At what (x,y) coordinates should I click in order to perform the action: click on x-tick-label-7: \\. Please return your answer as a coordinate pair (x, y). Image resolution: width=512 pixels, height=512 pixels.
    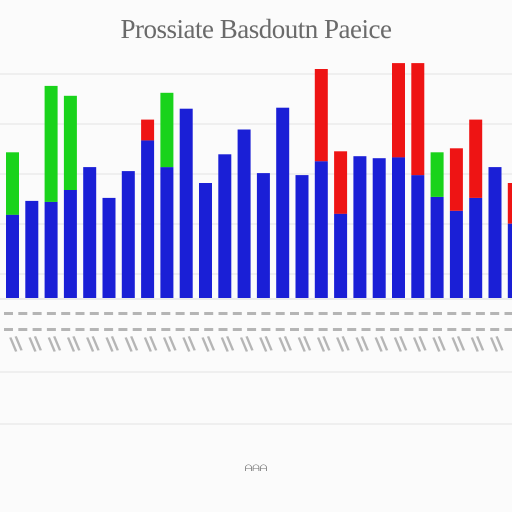
    Looking at the image, I should click on (132, 345).